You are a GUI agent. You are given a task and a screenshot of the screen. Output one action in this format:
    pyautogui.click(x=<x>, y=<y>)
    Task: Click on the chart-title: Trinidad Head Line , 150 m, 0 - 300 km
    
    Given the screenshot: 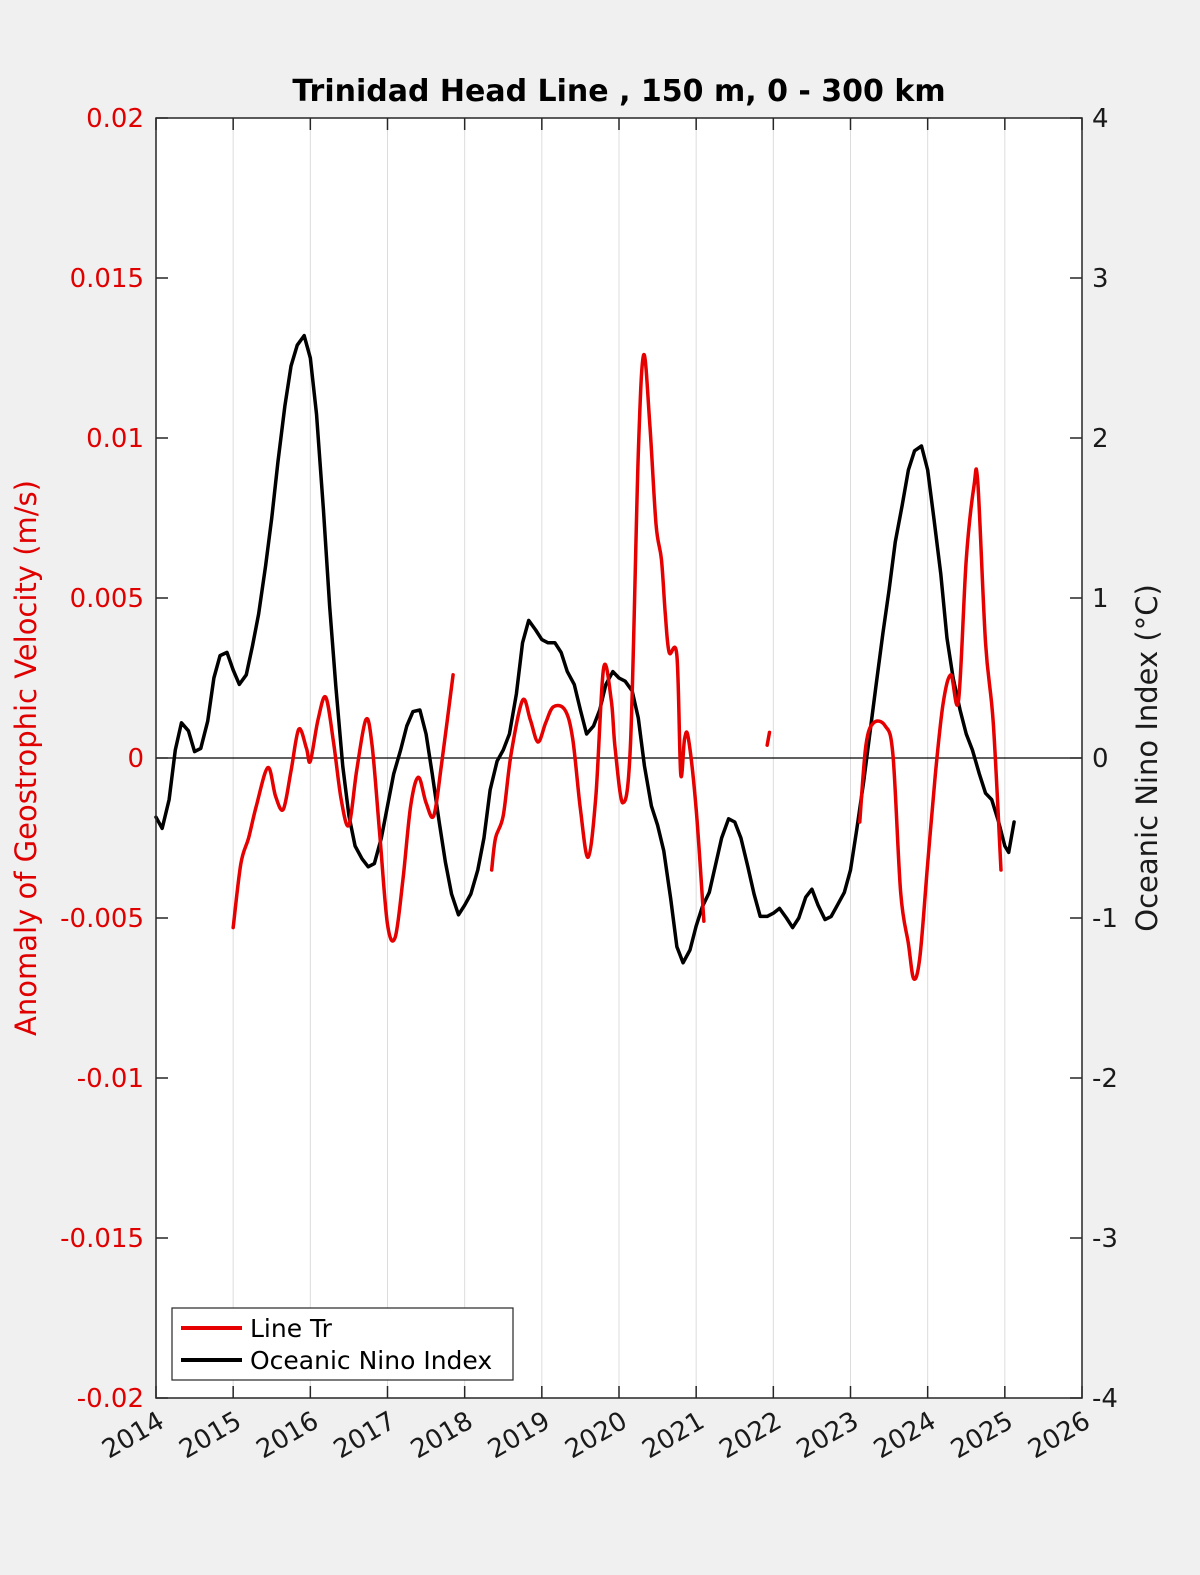 What is the action you would take?
    pyautogui.click(x=618, y=91)
    